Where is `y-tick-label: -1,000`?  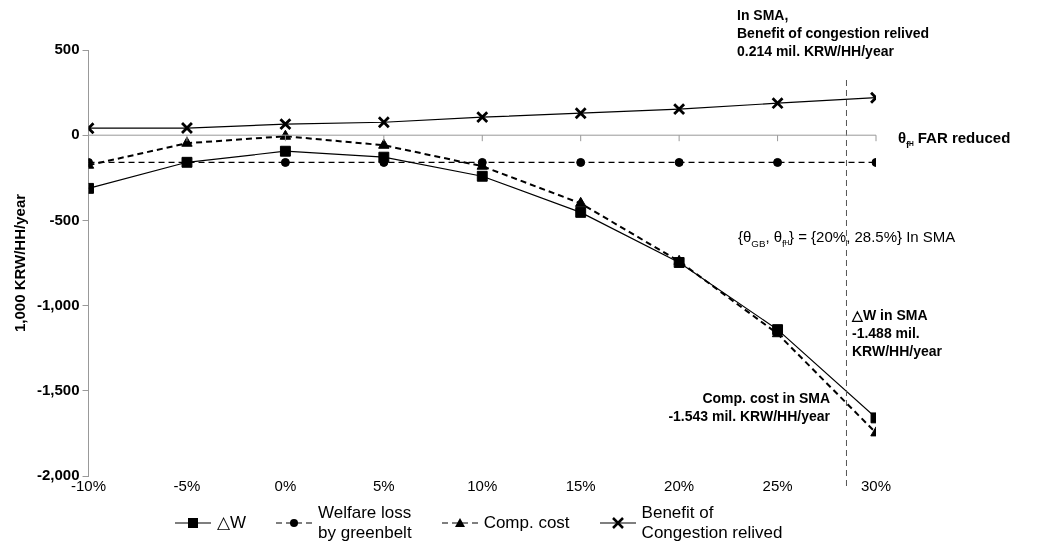 y-tick-label: -1,000 is located at coordinates (58, 304).